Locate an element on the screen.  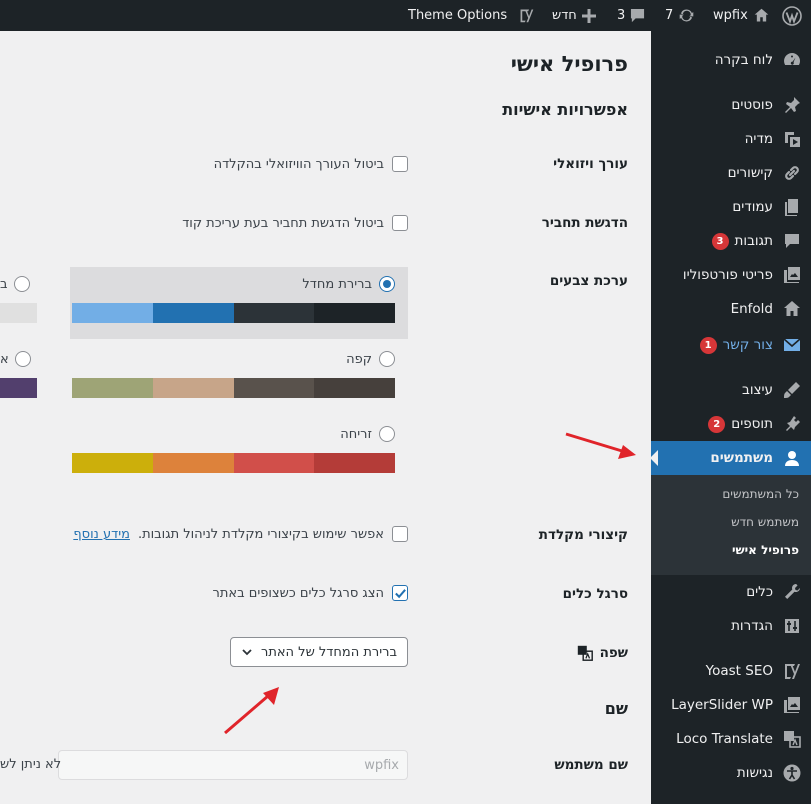
new-content-button: חדש is located at coordinates (574, 15).